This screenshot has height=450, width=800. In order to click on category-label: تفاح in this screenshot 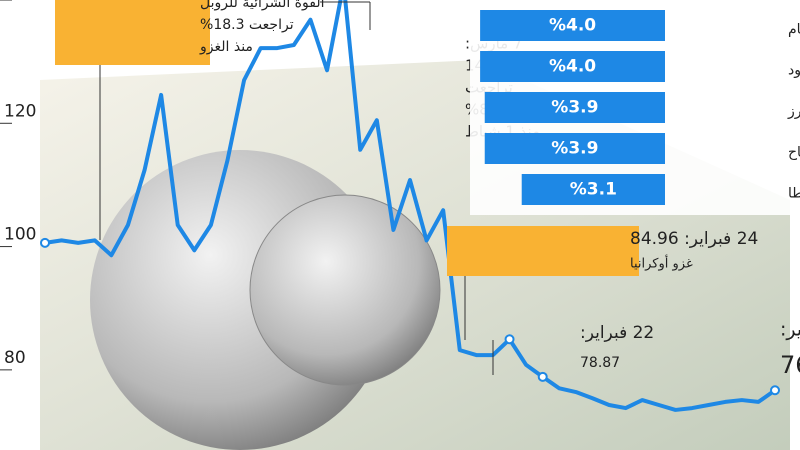, I will do `click(794, 153)`.